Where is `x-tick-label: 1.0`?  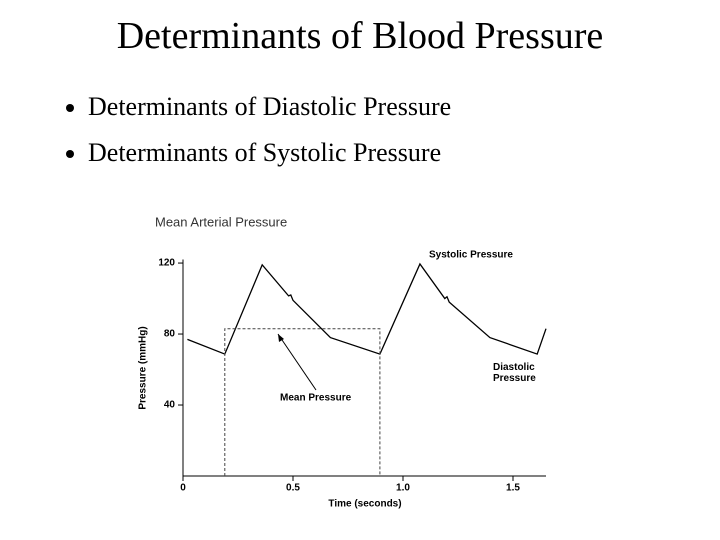 x-tick-label: 1.0 is located at coordinates (403, 488).